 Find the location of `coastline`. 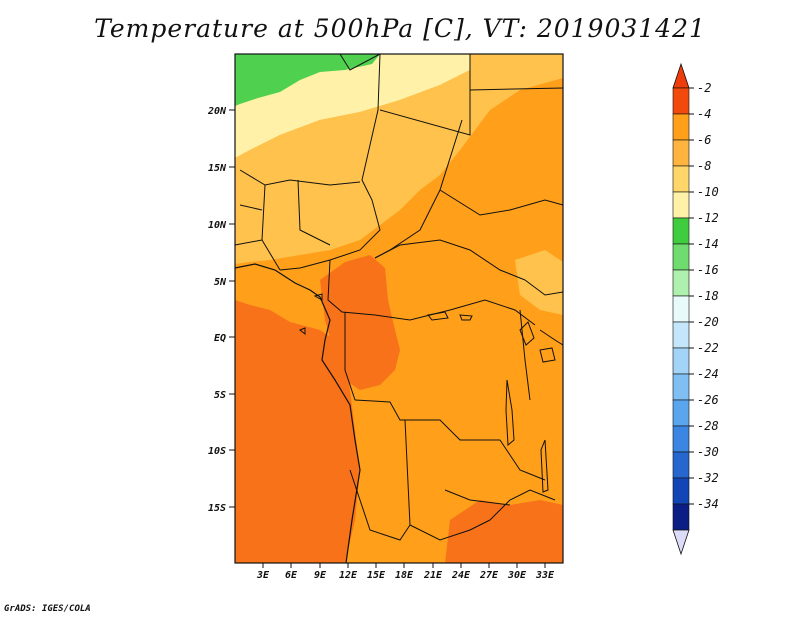

coastline is located at coordinates (297, 413).